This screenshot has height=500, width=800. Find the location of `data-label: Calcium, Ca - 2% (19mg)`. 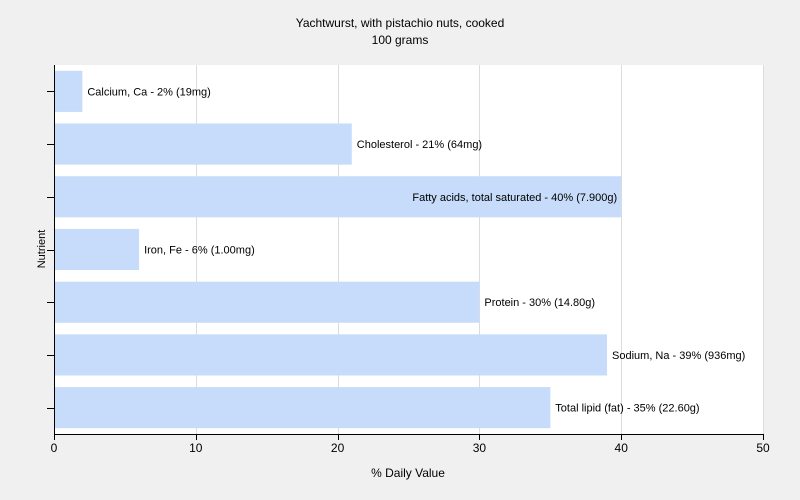

data-label: Calcium, Ca - 2% (19mg) is located at coordinates (148, 92).